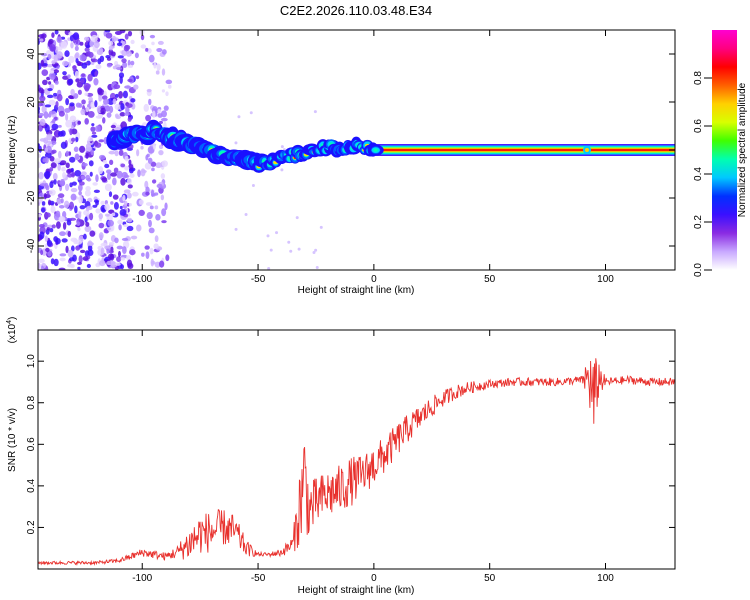  I want to click on colorbar-gradient, so click(724, 150).